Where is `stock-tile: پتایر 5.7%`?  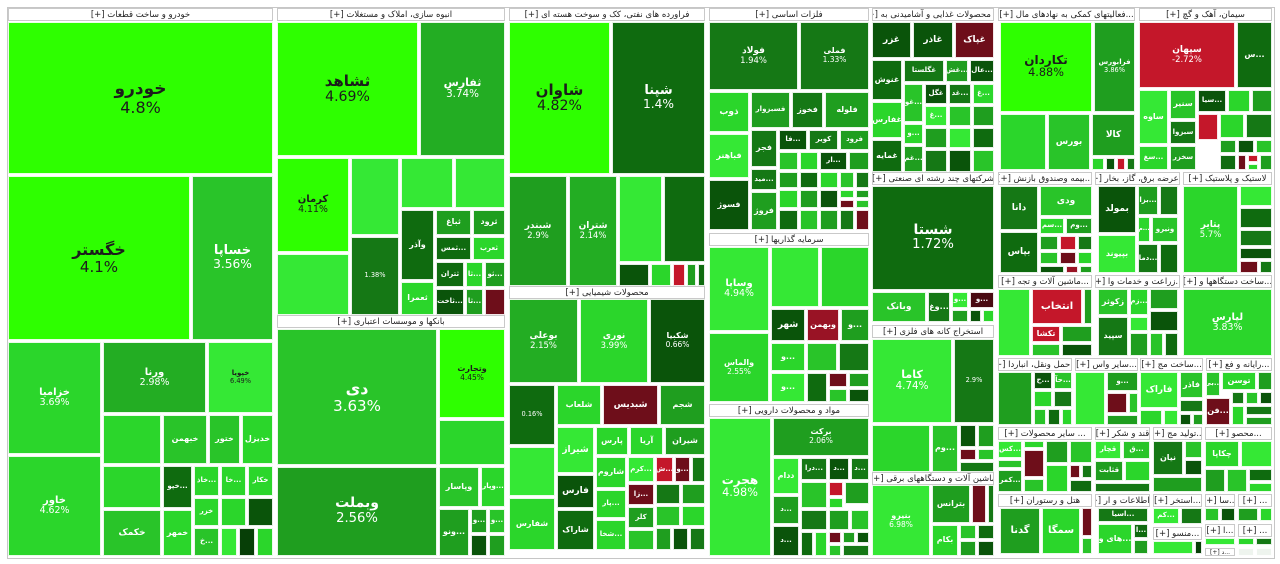
stock-tile: پتایر 5.7% is located at coordinates (1210, 229).